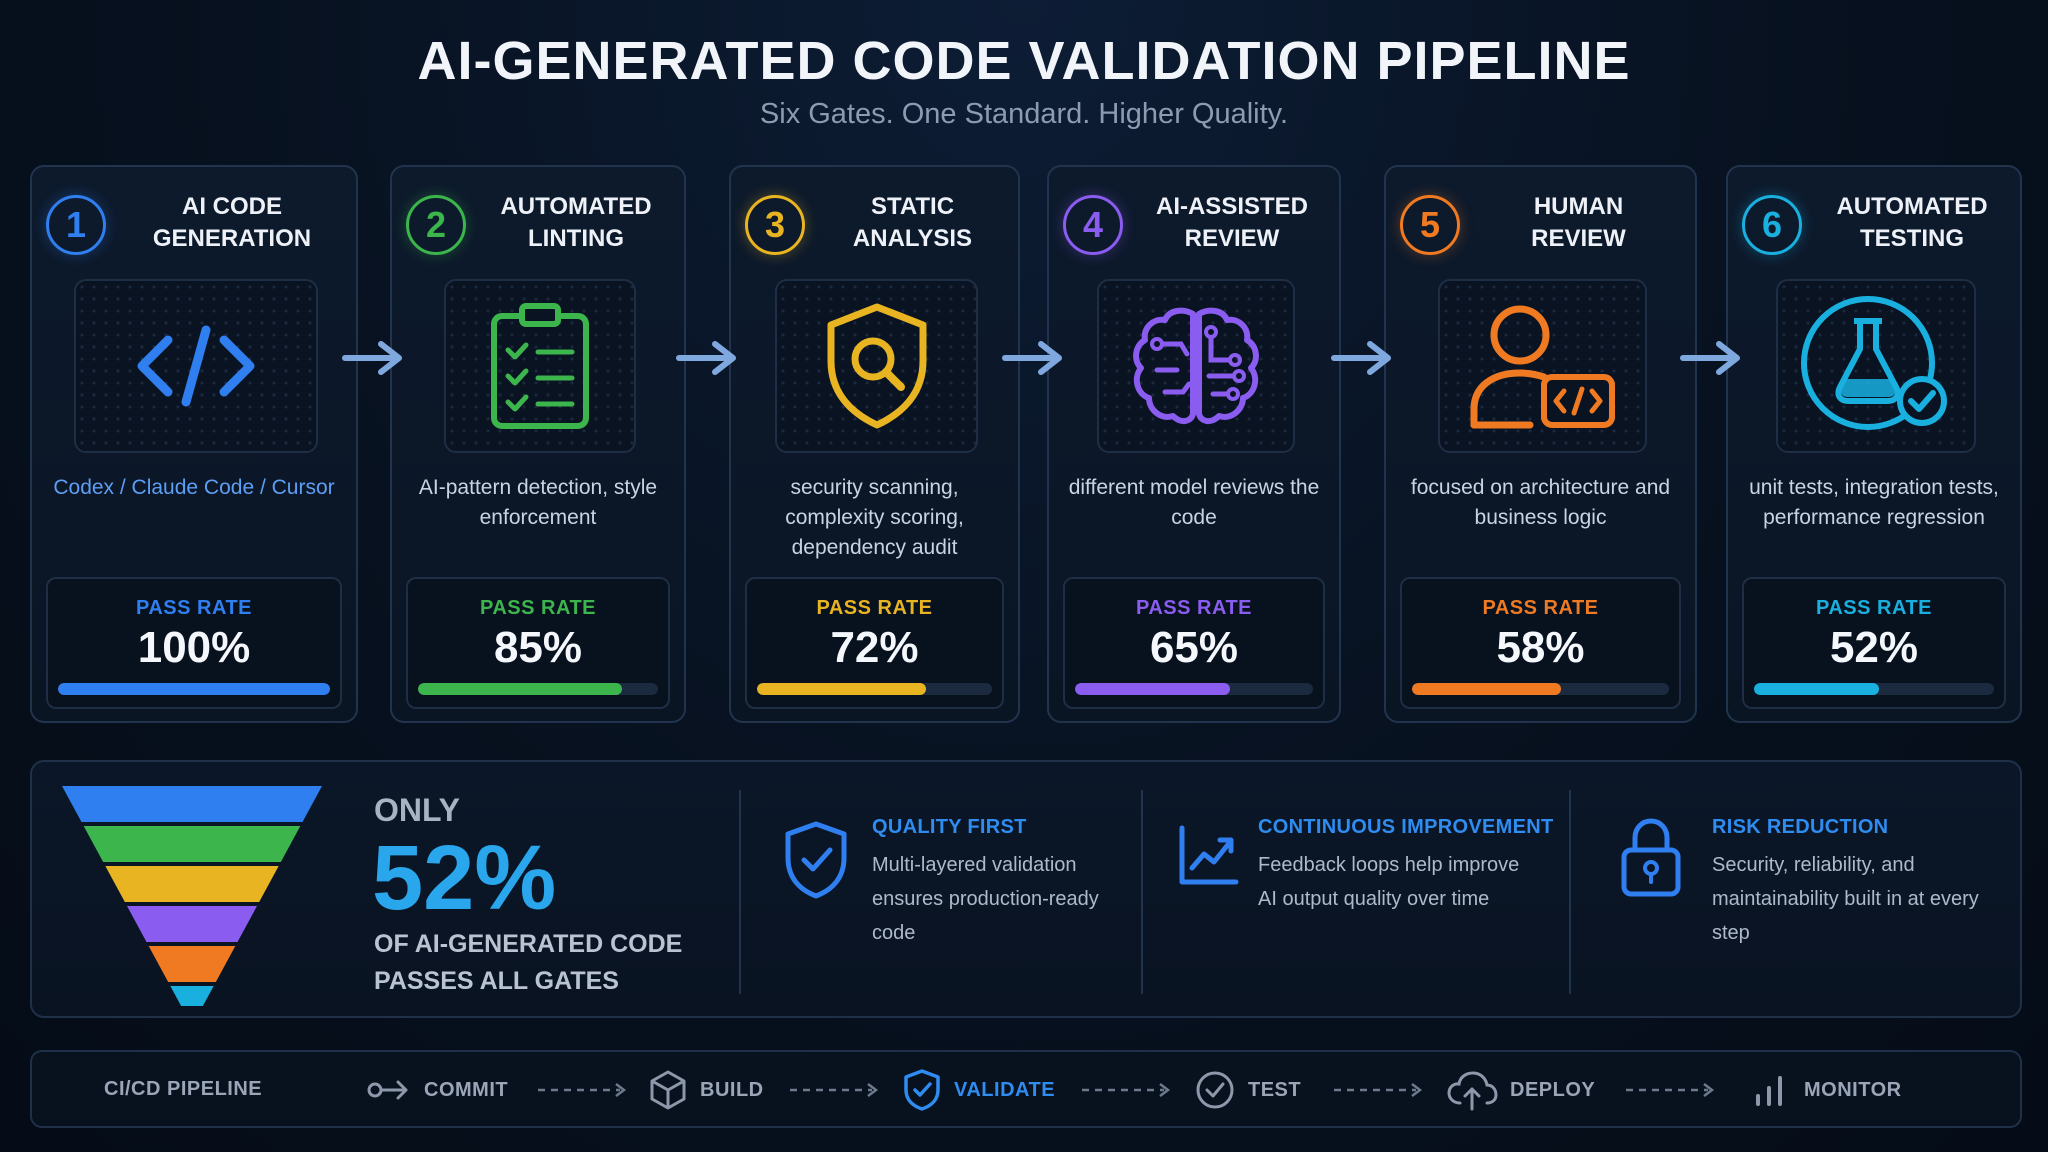 The width and height of the screenshot is (2048, 1152). Describe the element at coordinates (1194, 502) in the screenshot. I see `gate-description: different model reviews the code` at that location.